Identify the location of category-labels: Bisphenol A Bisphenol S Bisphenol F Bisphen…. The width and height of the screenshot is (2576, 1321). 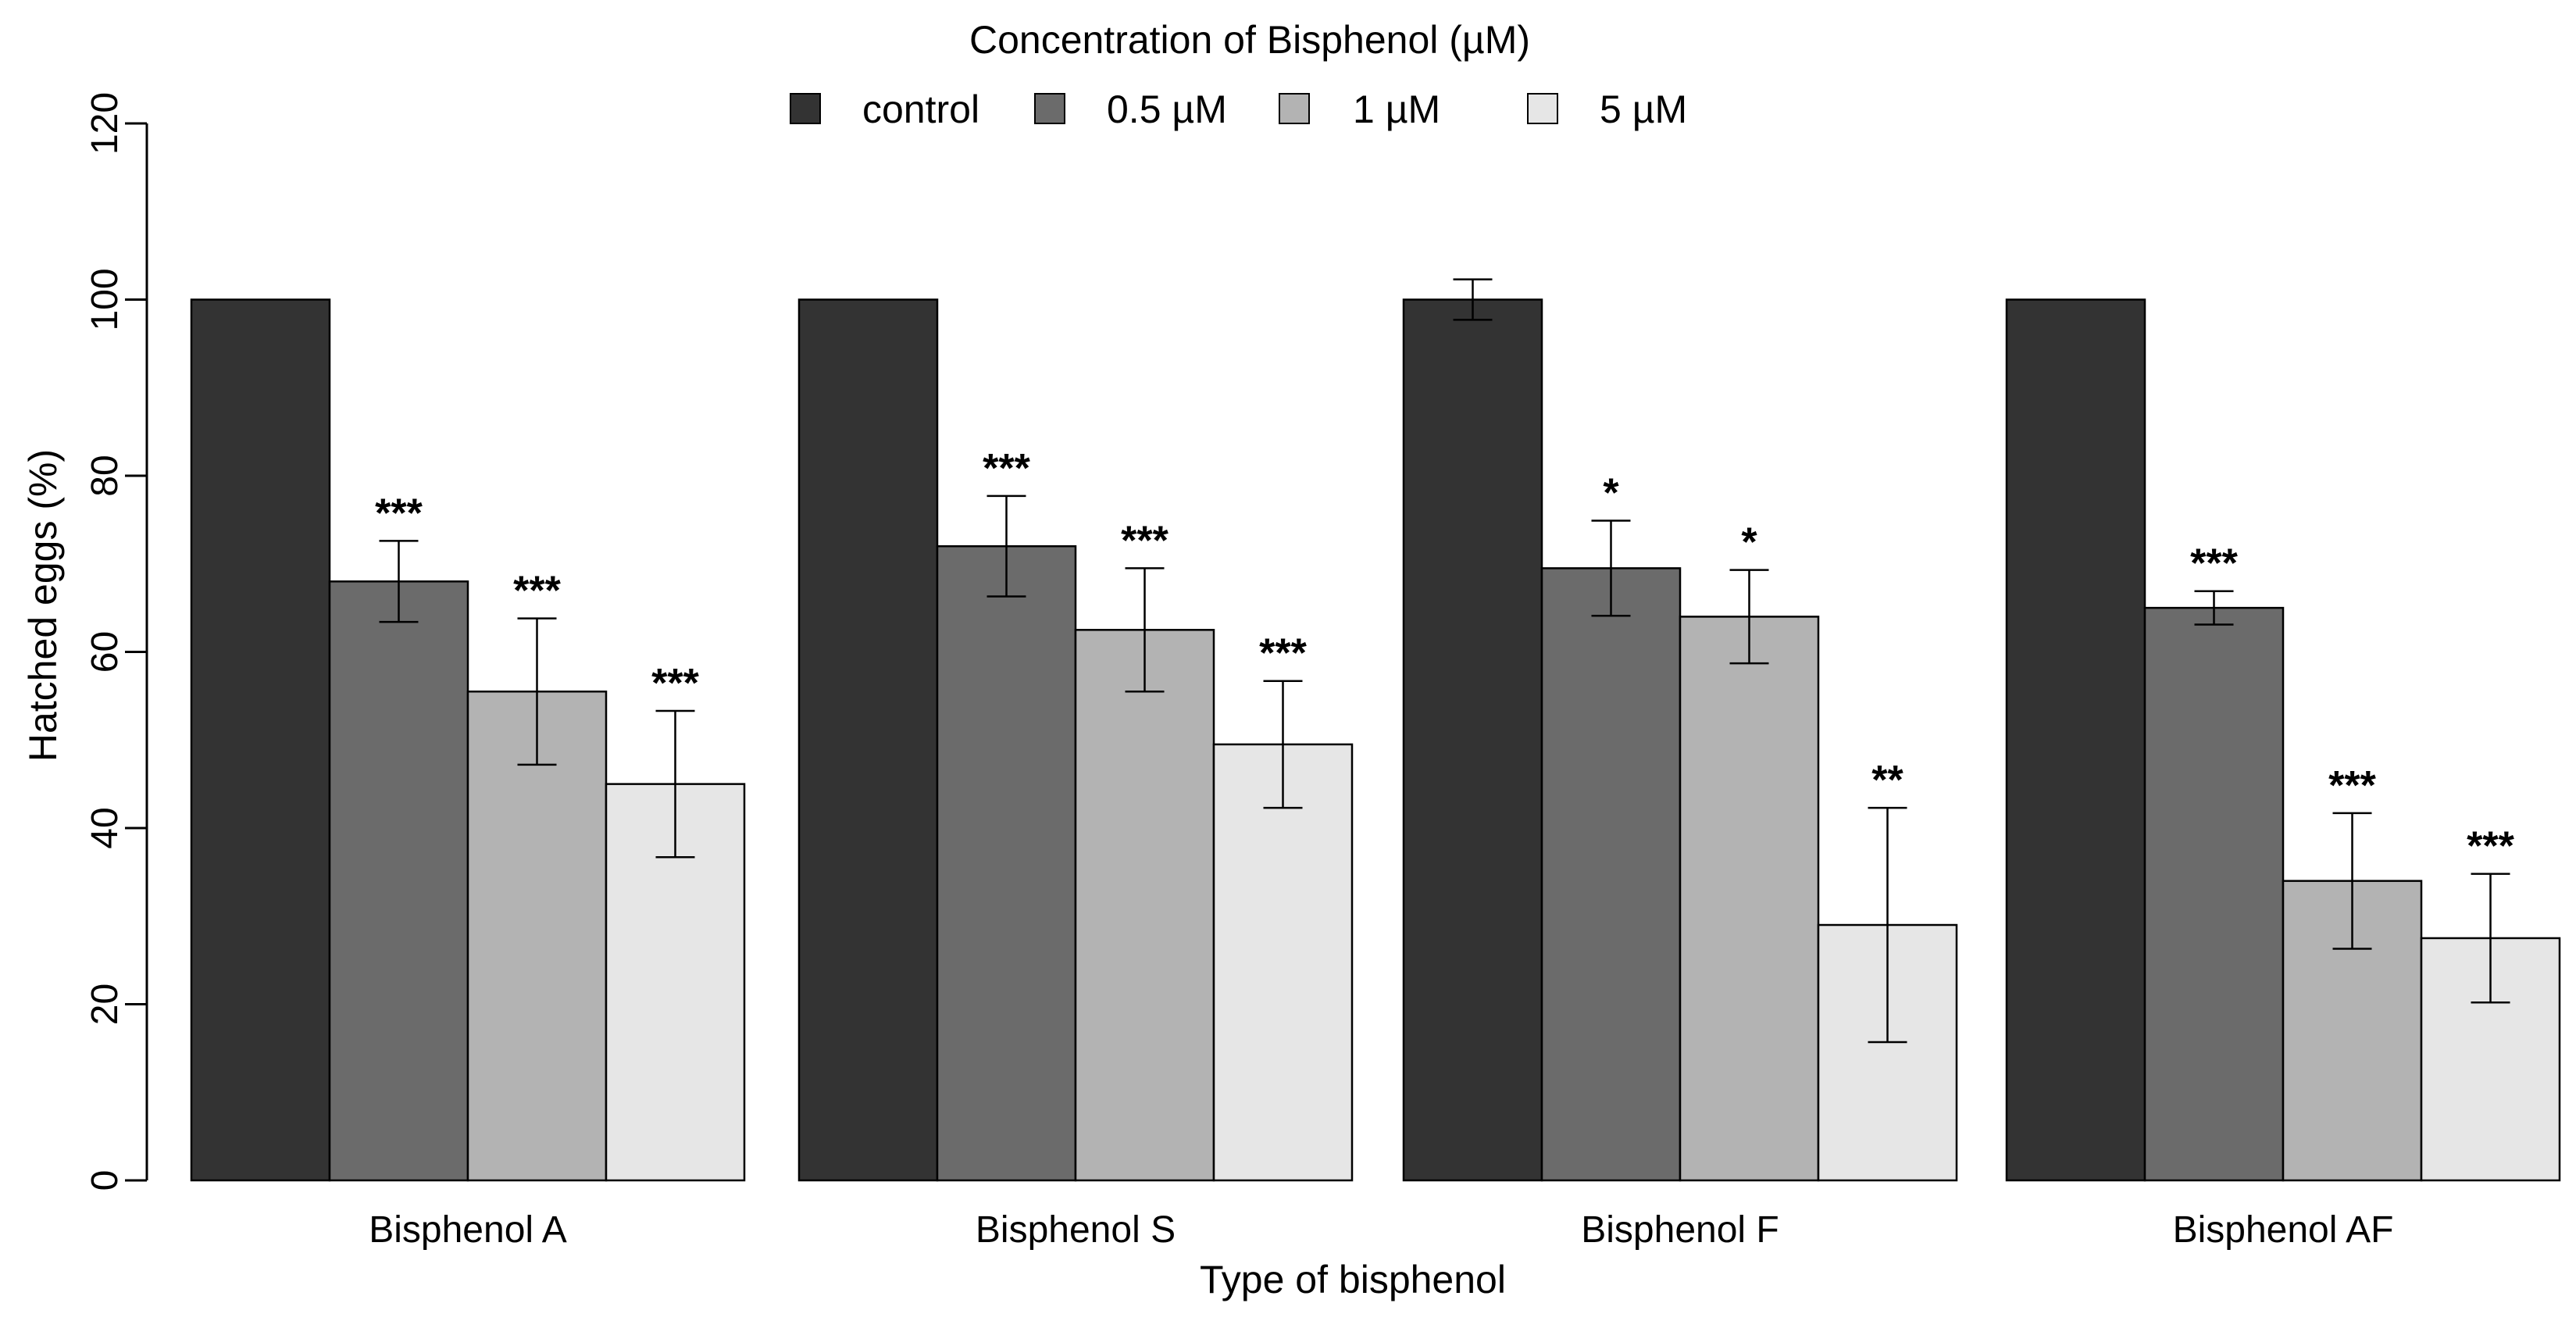
(1381, 1230).